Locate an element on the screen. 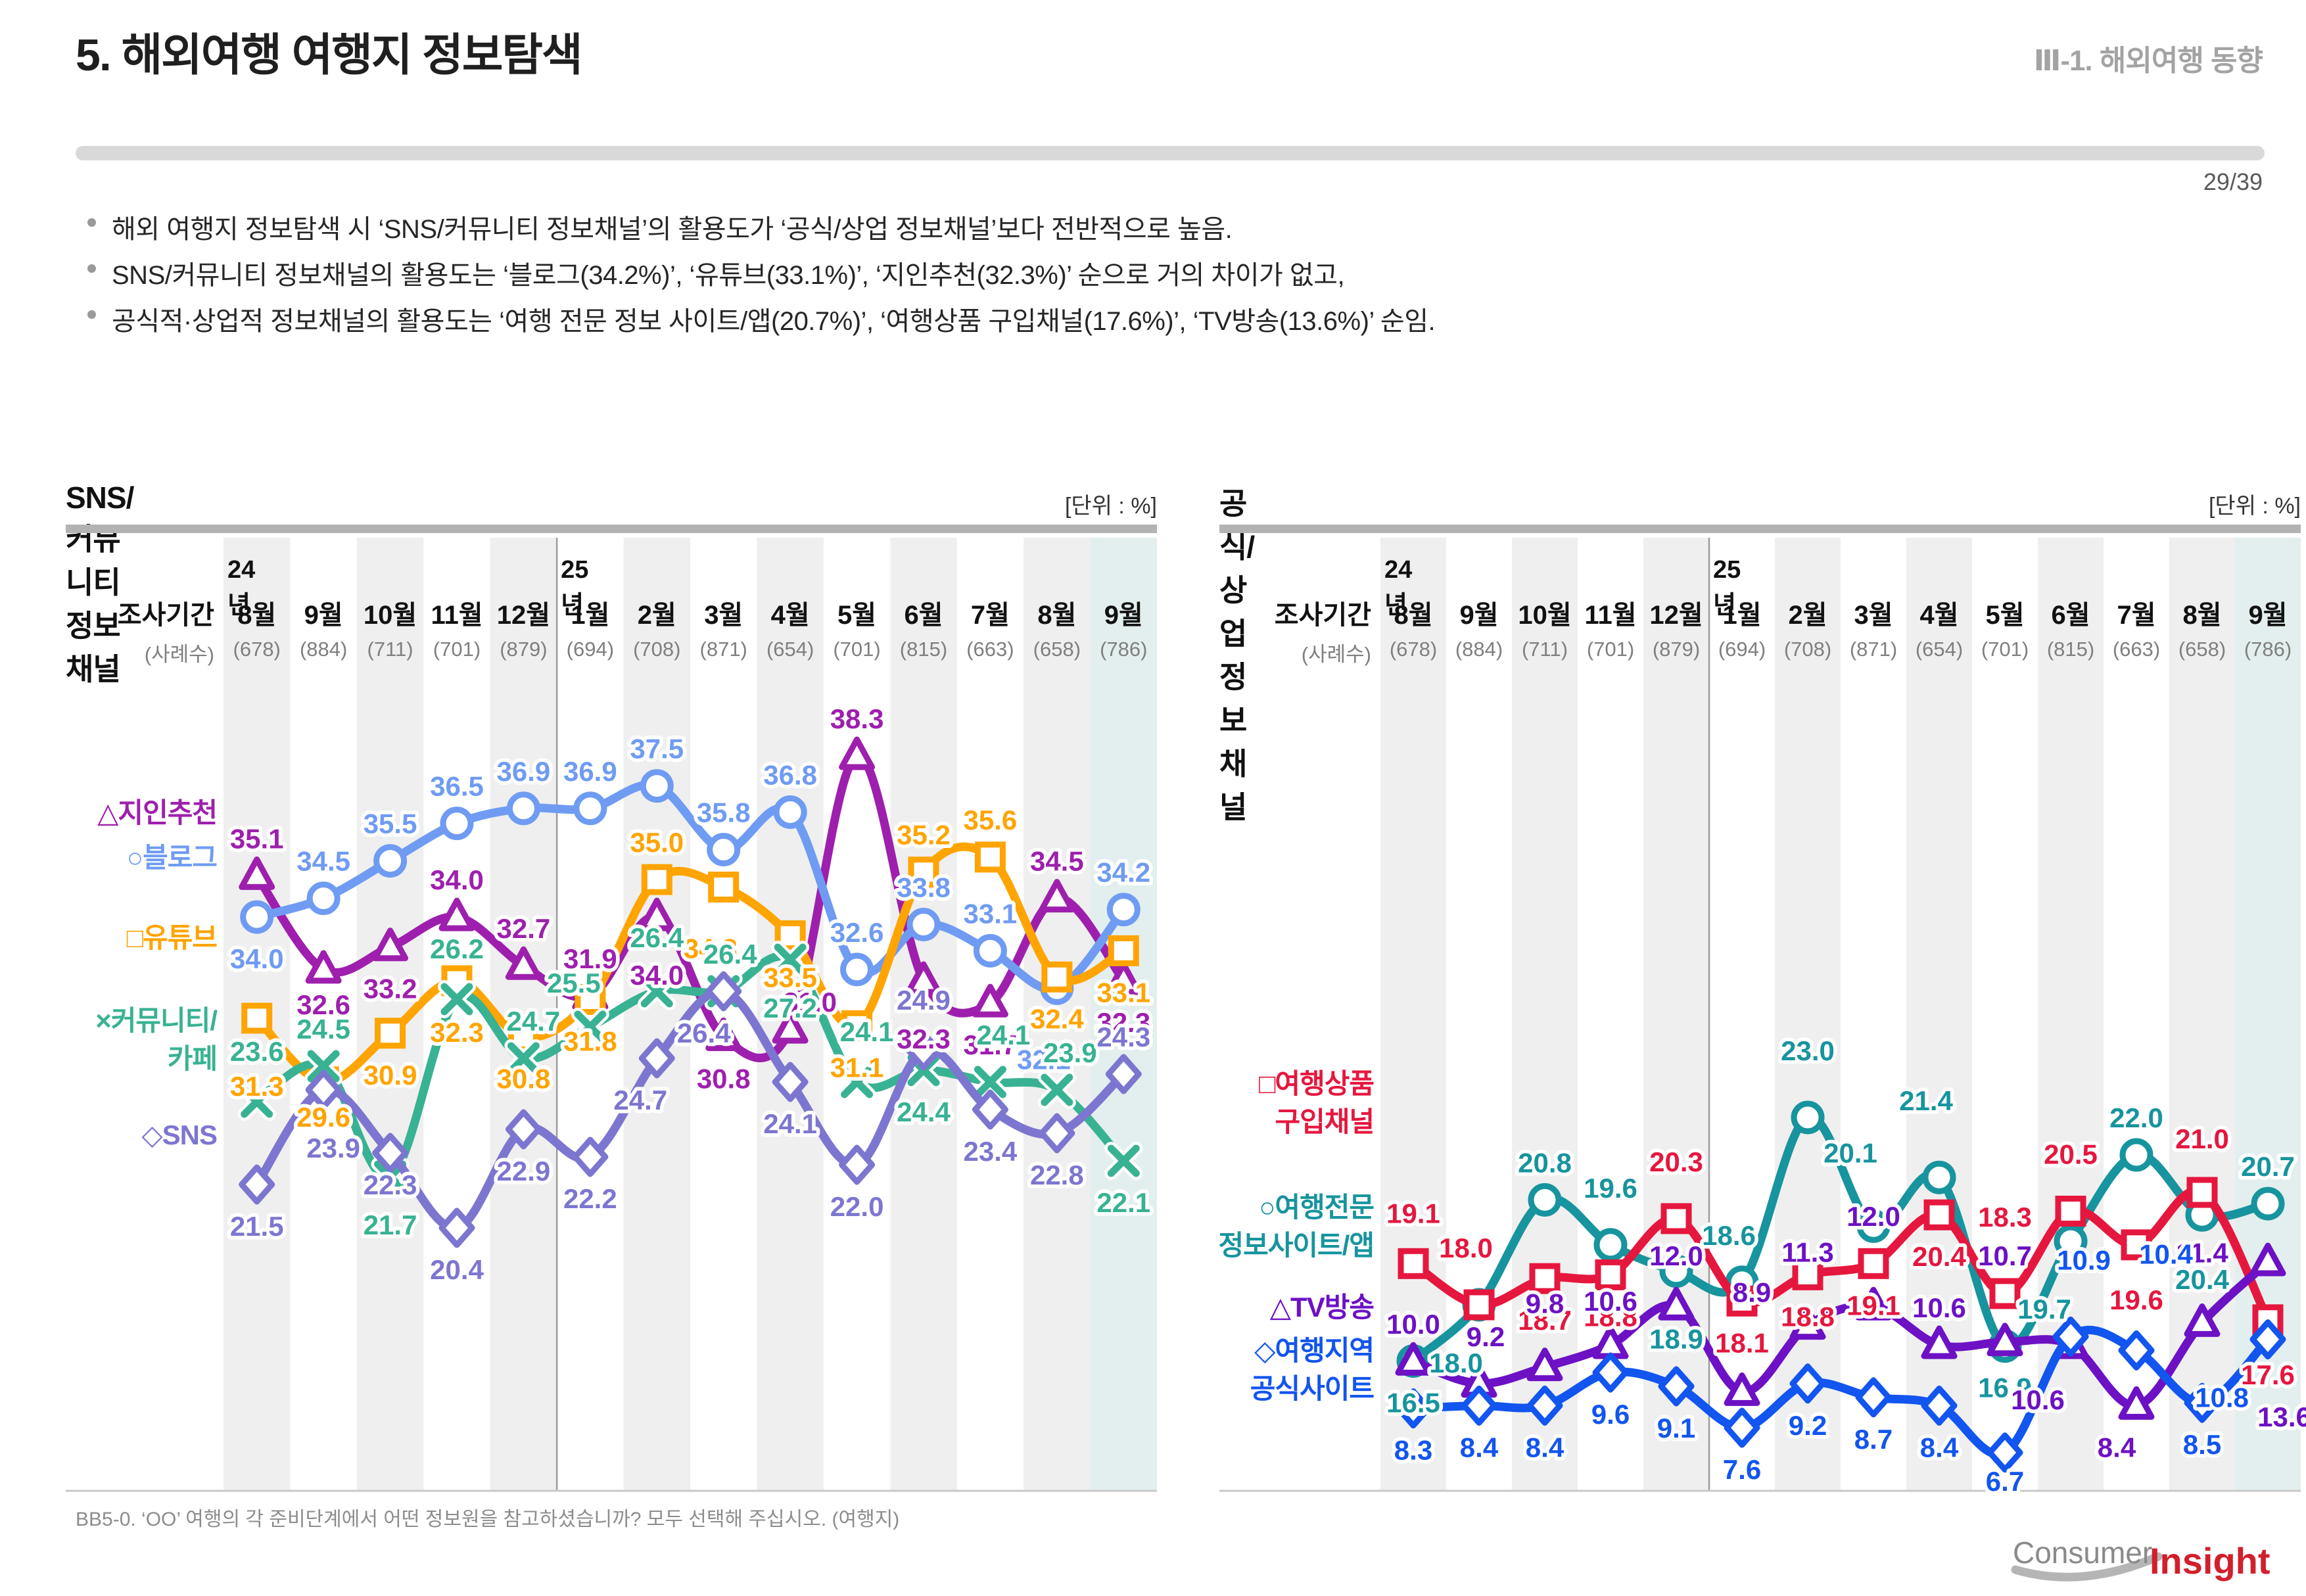 This screenshot has width=2306, height=1596. sample-size: (663) is located at coordinates (2136, 649).